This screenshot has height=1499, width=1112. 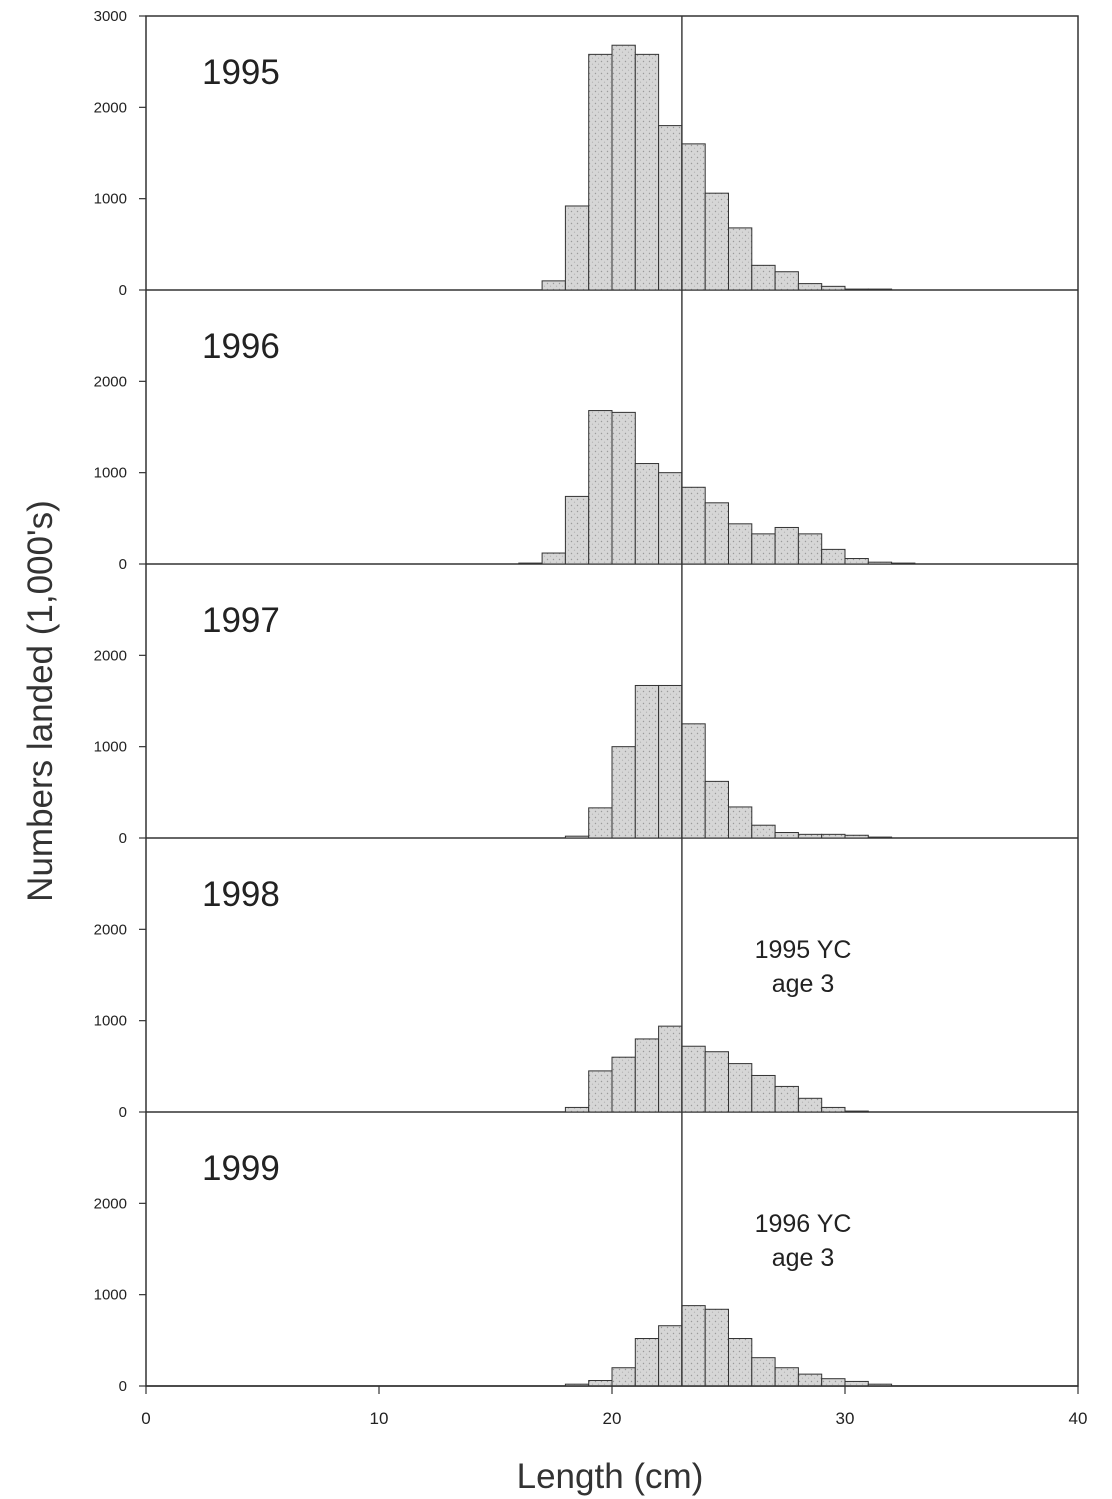 What do you see at coordinates (845, 1418) in the screenshot?
I see `x-tick-label: 30` at bounding box center [845, 1418].